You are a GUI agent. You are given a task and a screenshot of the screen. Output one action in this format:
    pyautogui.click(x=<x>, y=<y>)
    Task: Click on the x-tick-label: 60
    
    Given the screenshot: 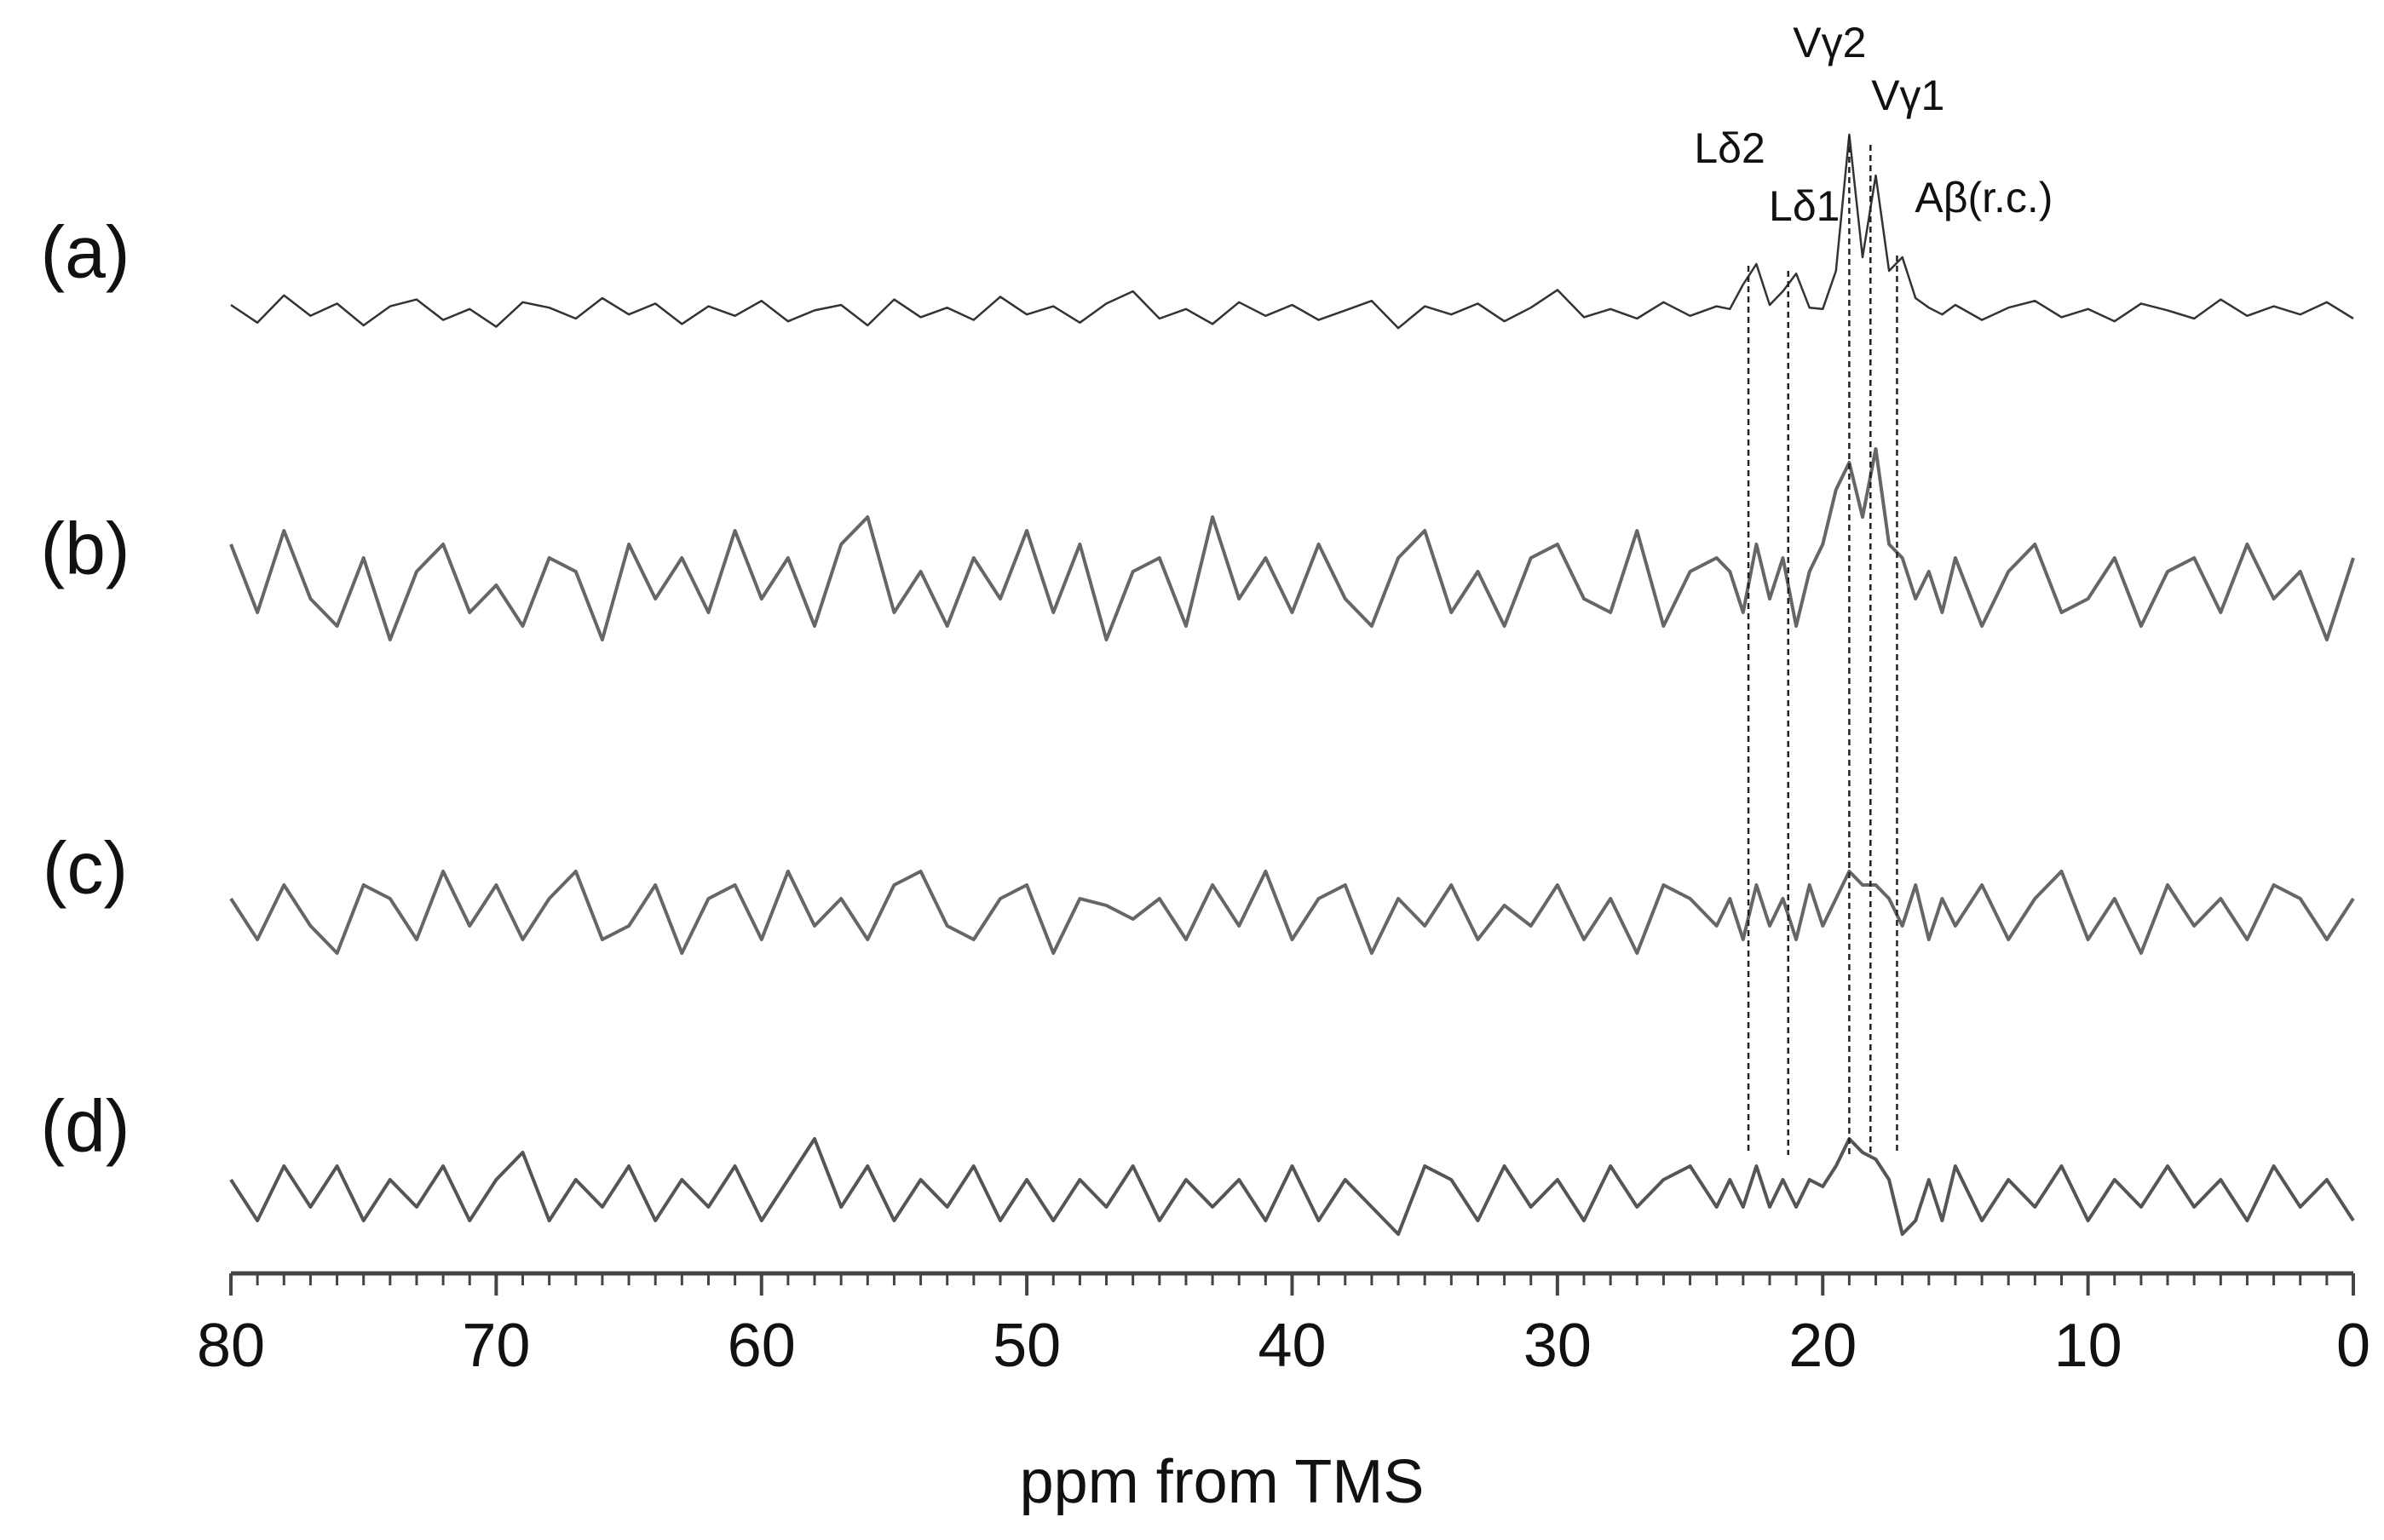 What is the action you would take?
    pyautogui.click(x=762, y=1346)
    